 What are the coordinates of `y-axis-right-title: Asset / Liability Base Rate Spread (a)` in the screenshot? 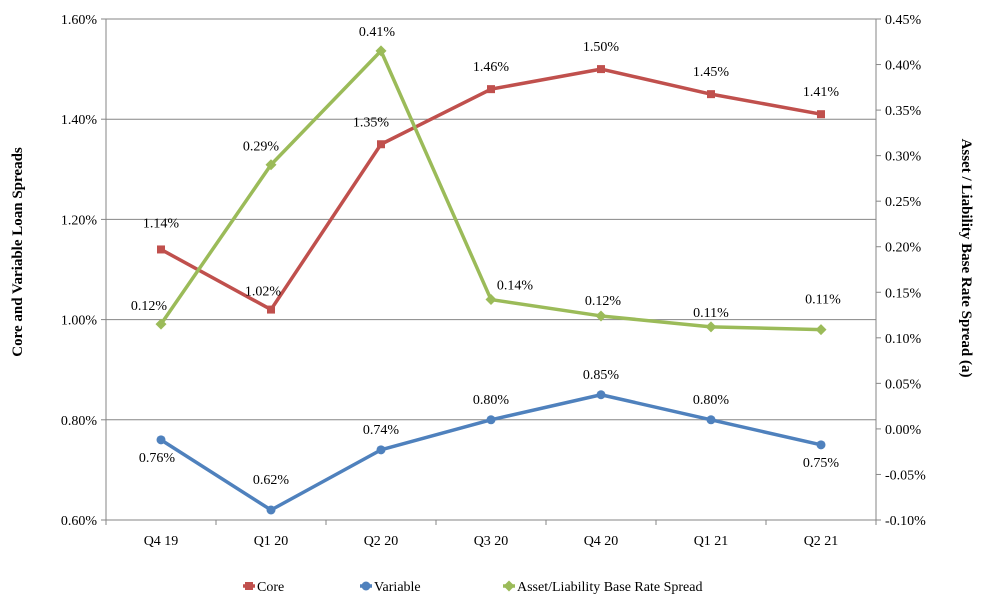 It's located at (966, 258).